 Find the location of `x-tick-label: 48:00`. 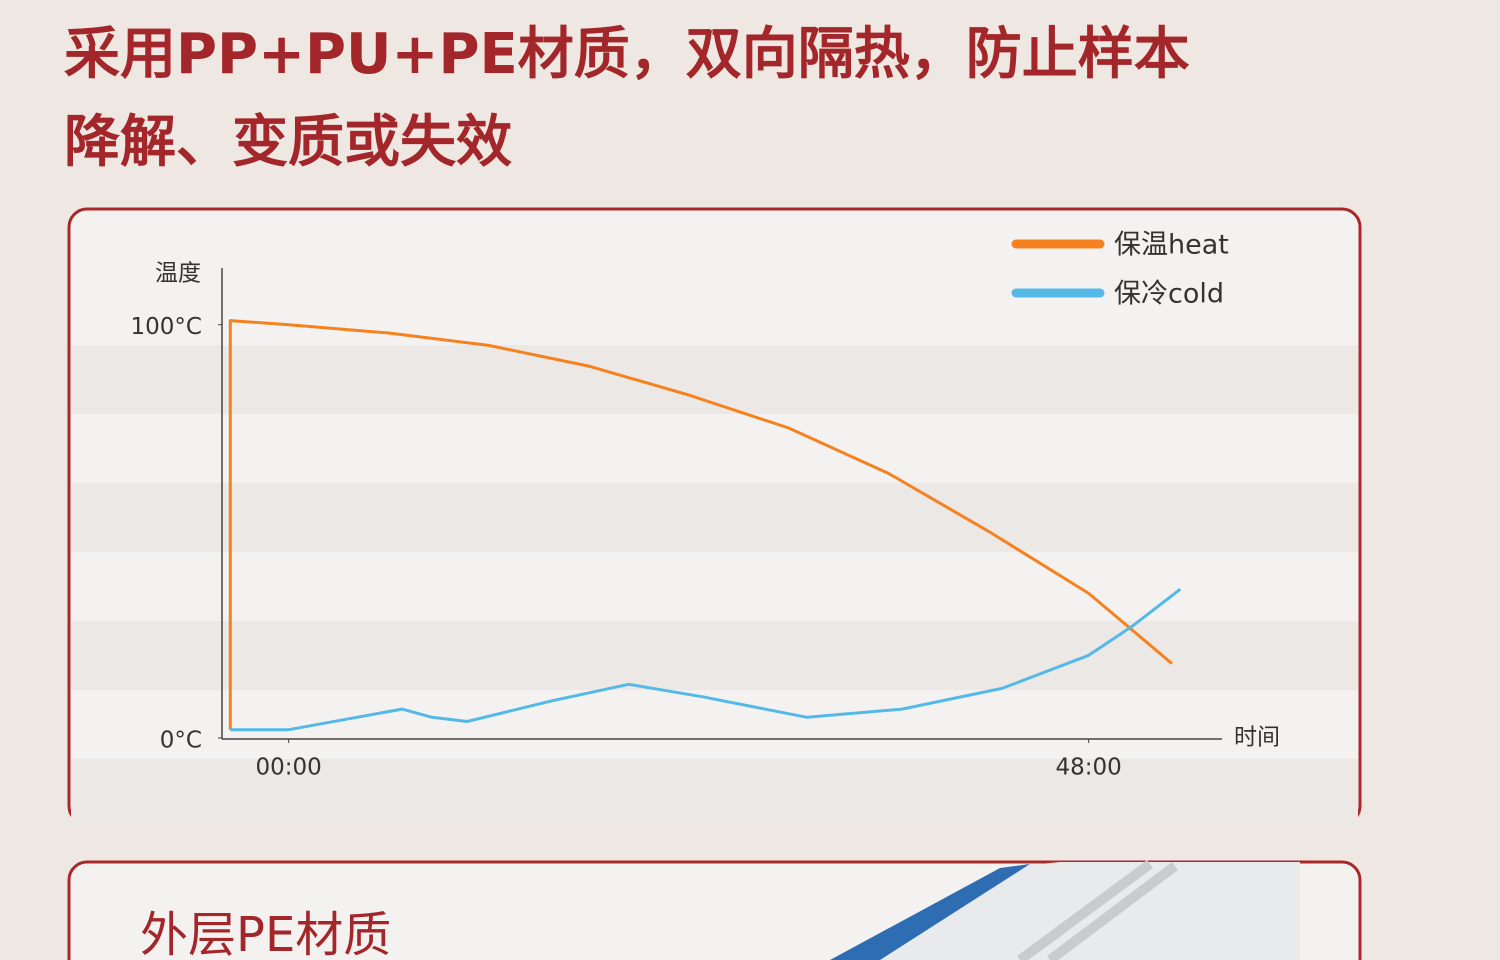

x-tick-label: 48:00 is located at coordinates (1089, 768).